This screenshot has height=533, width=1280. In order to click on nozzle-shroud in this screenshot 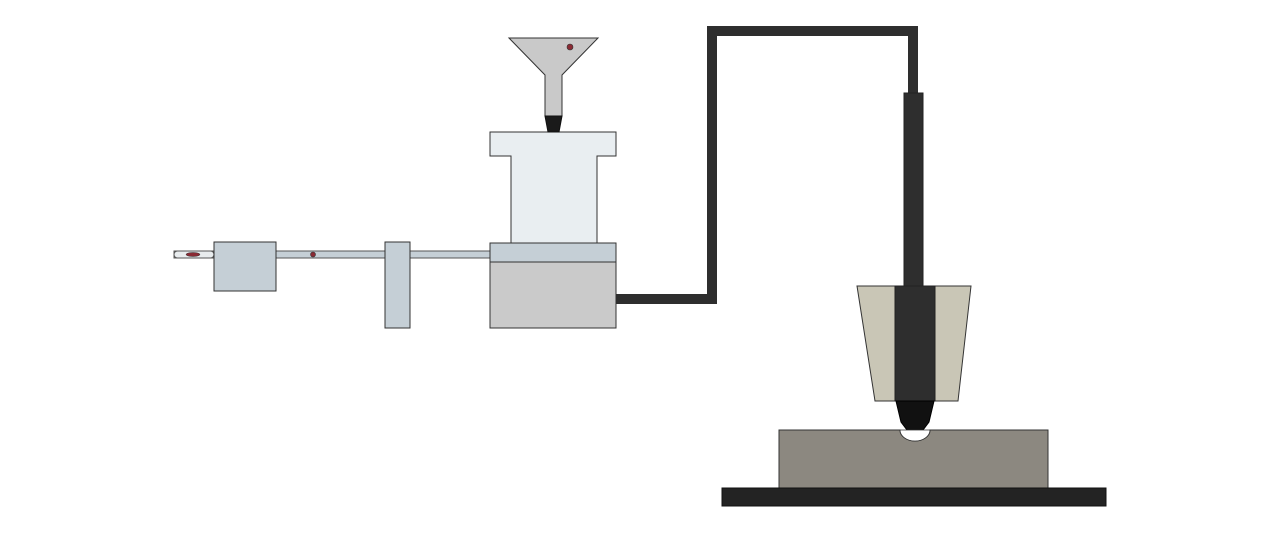, I will do `click(914, 343)`.